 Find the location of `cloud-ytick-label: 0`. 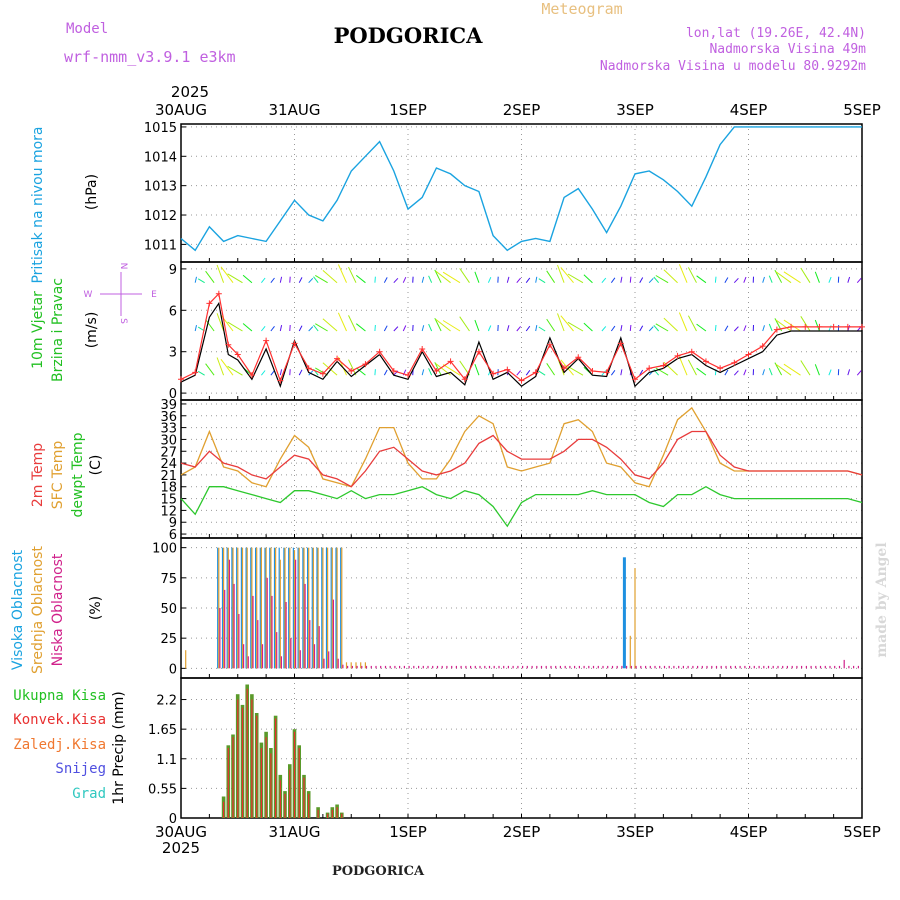

cloud-ytick-label: 0 is located at coordinates (173, 669).